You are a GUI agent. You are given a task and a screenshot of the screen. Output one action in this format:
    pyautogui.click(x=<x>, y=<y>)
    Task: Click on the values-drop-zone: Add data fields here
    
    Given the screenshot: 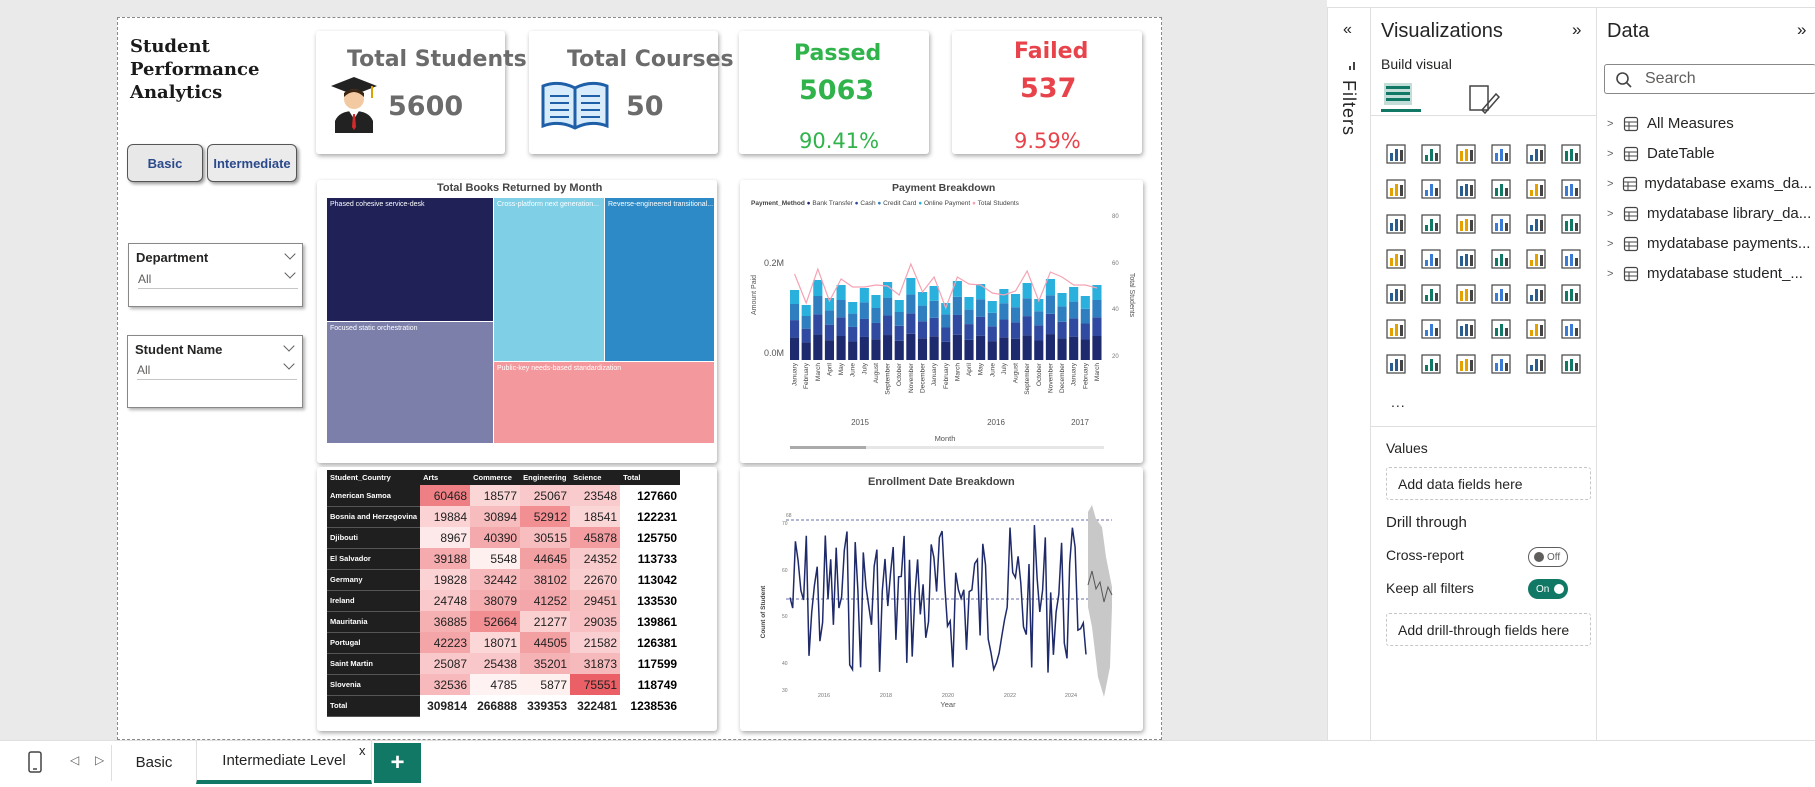 What is the action you would take?
    pyautogui.click(x=1488, y=483)
    